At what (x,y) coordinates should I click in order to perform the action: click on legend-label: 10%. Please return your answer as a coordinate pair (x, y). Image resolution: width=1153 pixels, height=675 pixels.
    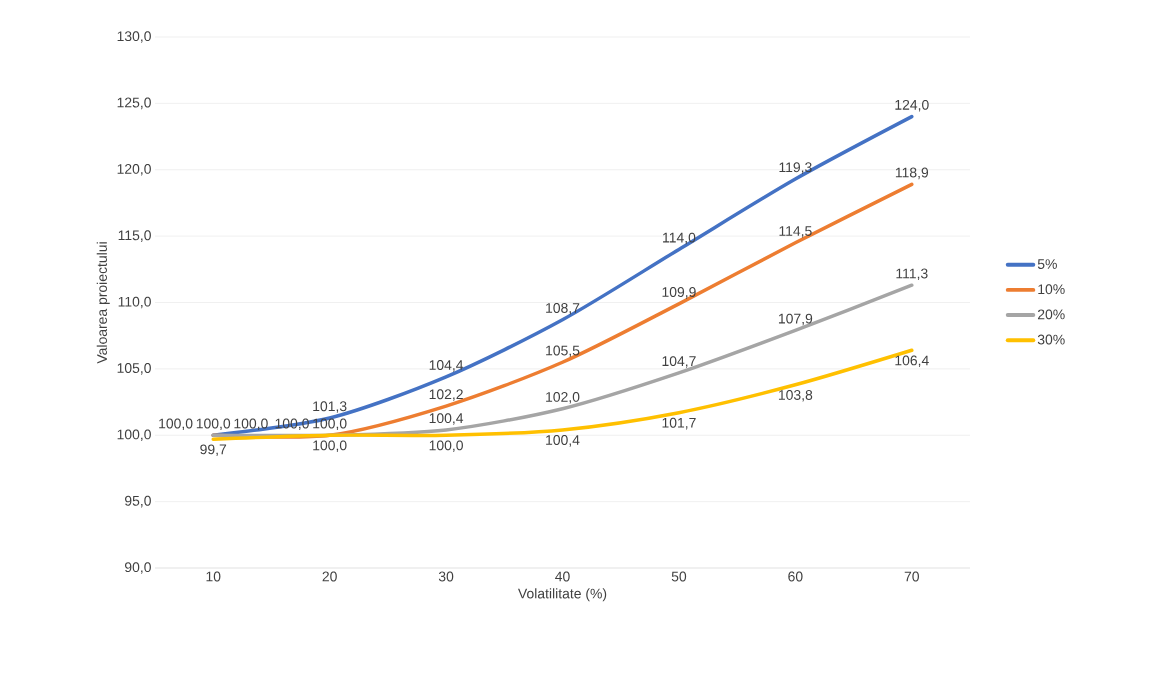
    Looking at the image, I should click on (1051, 289).